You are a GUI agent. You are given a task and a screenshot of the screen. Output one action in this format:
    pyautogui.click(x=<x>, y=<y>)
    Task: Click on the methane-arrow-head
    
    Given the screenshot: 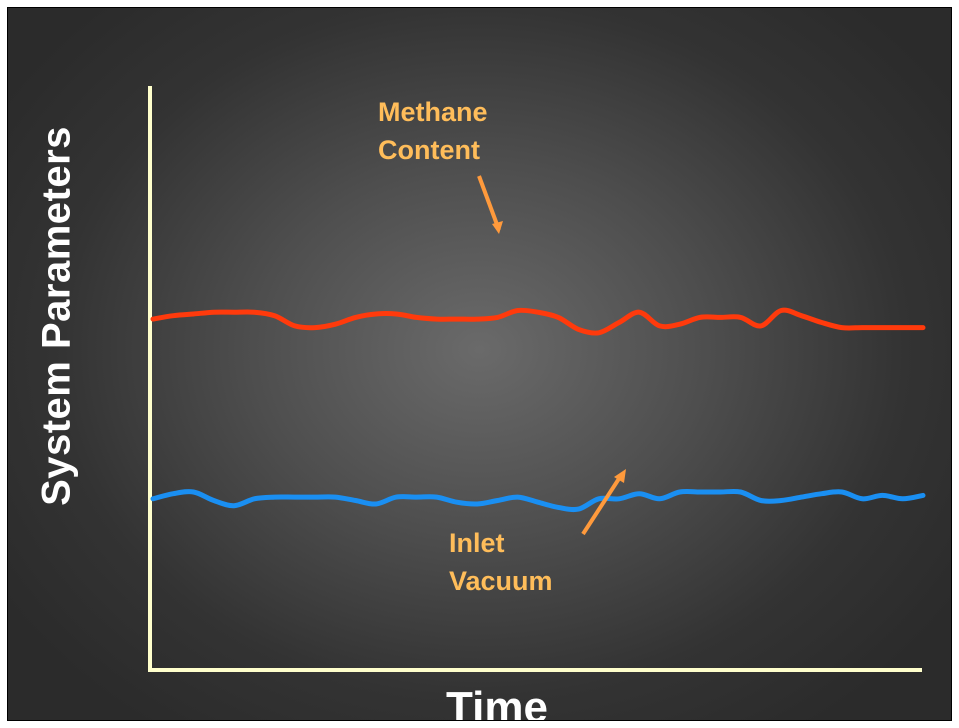 What is the action you would take?
    pyautogui.click(x=497, y=227)
    